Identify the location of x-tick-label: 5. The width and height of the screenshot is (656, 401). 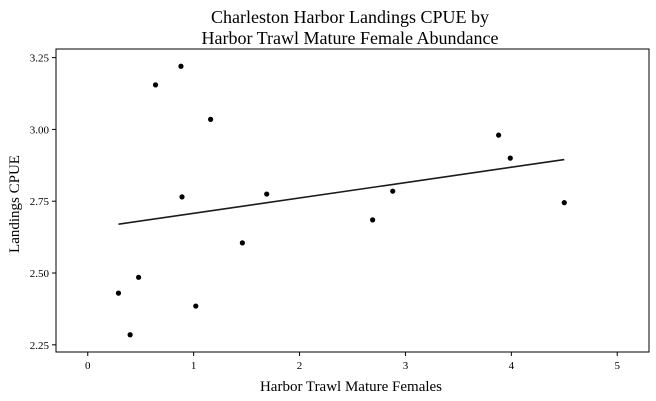
(617, 366).